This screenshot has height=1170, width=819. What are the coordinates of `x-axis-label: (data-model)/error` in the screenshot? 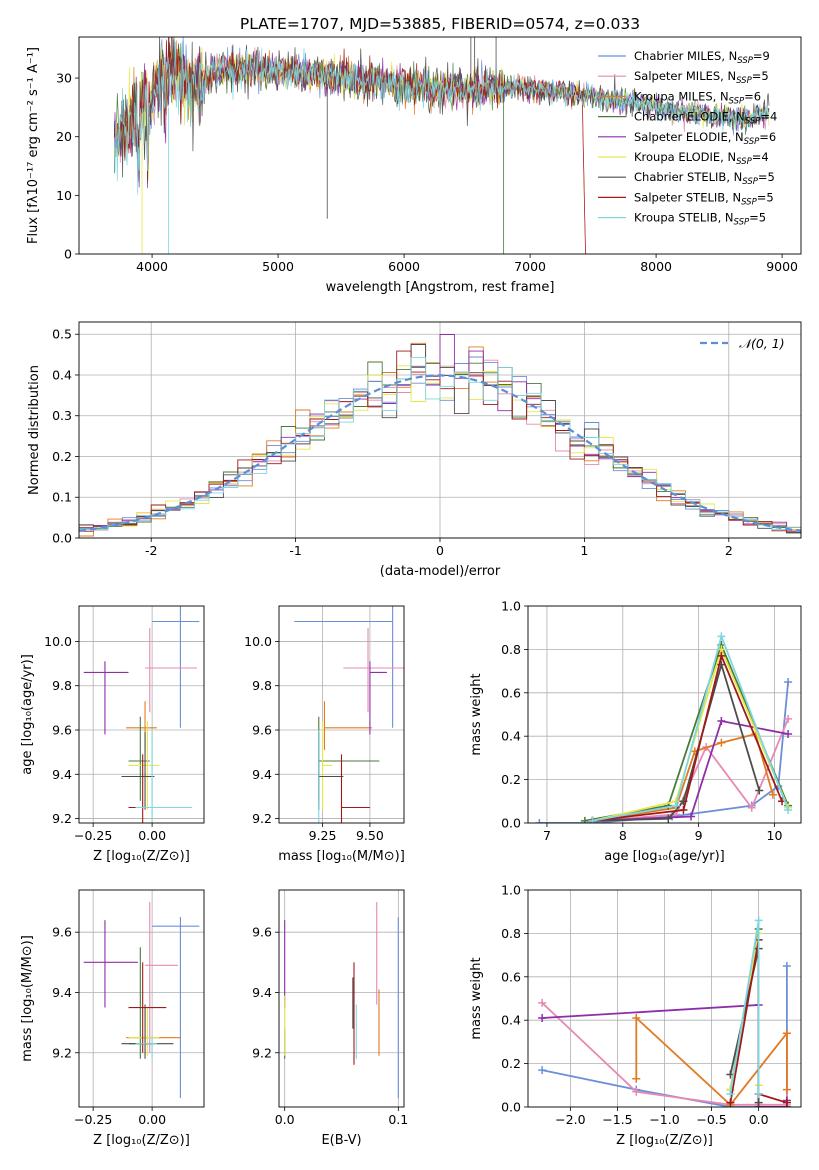 It's located at (440, 571).